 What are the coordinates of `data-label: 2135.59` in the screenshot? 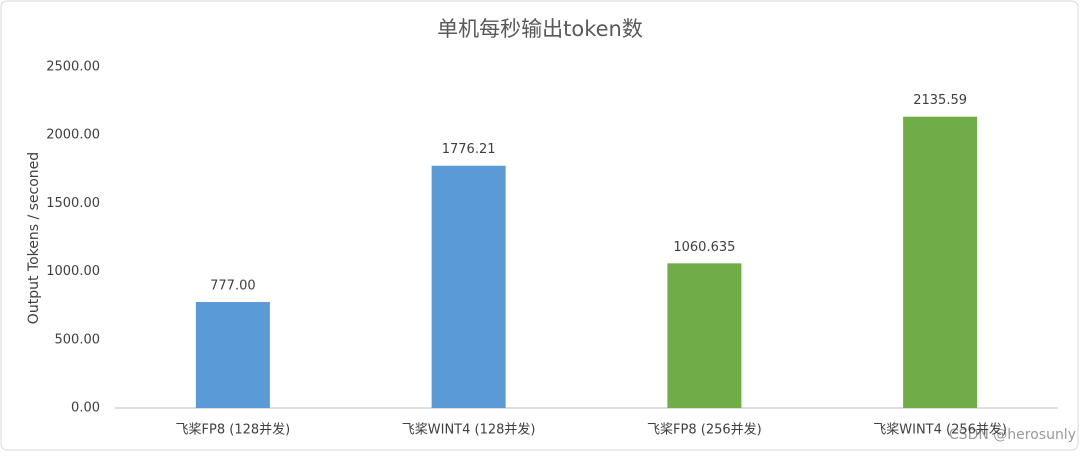 It's located at (940, 100).